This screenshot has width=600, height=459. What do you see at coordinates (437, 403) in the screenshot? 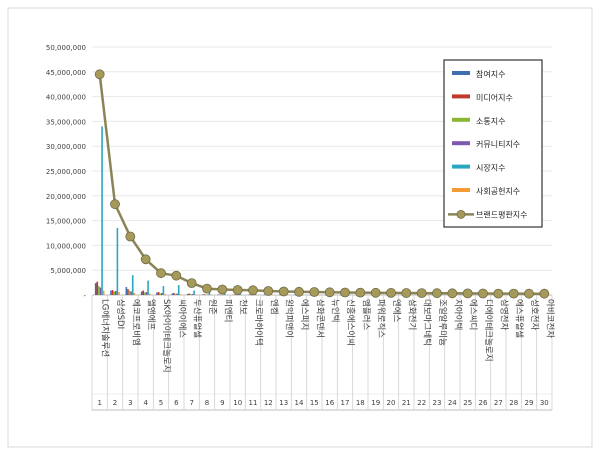
I see `rank-label: 23` at bounding box center [437, 403].